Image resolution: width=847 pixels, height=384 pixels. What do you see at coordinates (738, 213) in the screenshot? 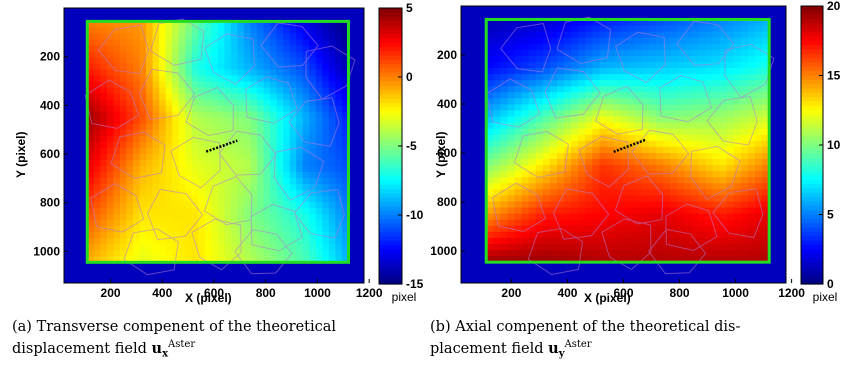
I see `mesh-cell` at bounding box center [738, 213].